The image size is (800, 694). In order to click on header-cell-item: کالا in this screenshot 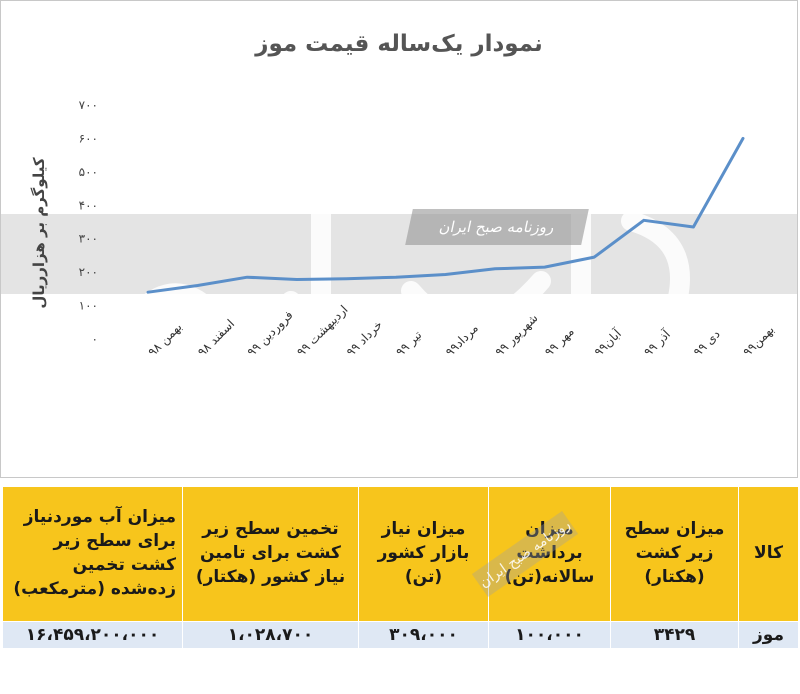, I will do `click(768, 554)`.